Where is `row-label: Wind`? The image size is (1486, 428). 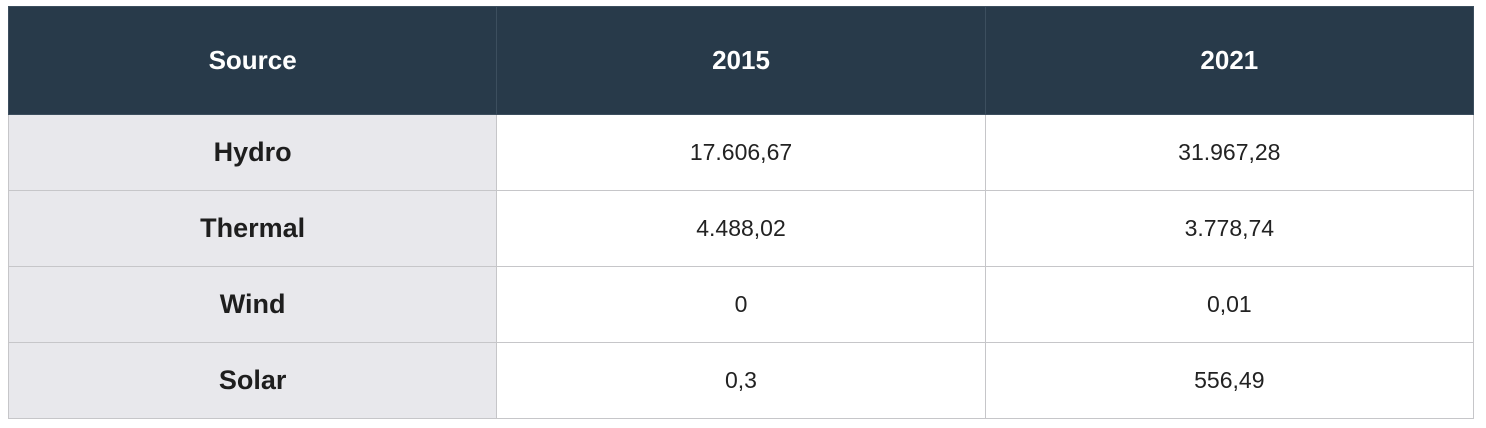
row-label: Wind is located at coordinates (252, 304).